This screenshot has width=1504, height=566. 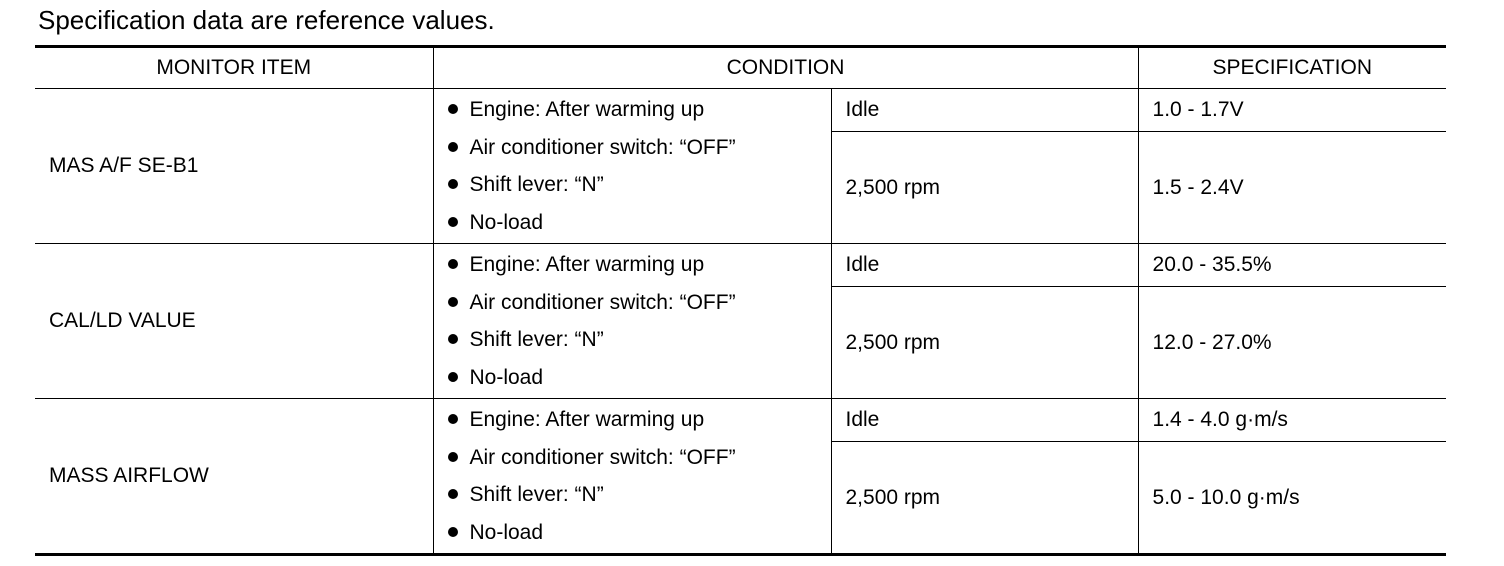 What do you see at coordinates (785, 67) in the screenshot?
I see `header-condition: CONDITION` at bounding box center [785, 67].